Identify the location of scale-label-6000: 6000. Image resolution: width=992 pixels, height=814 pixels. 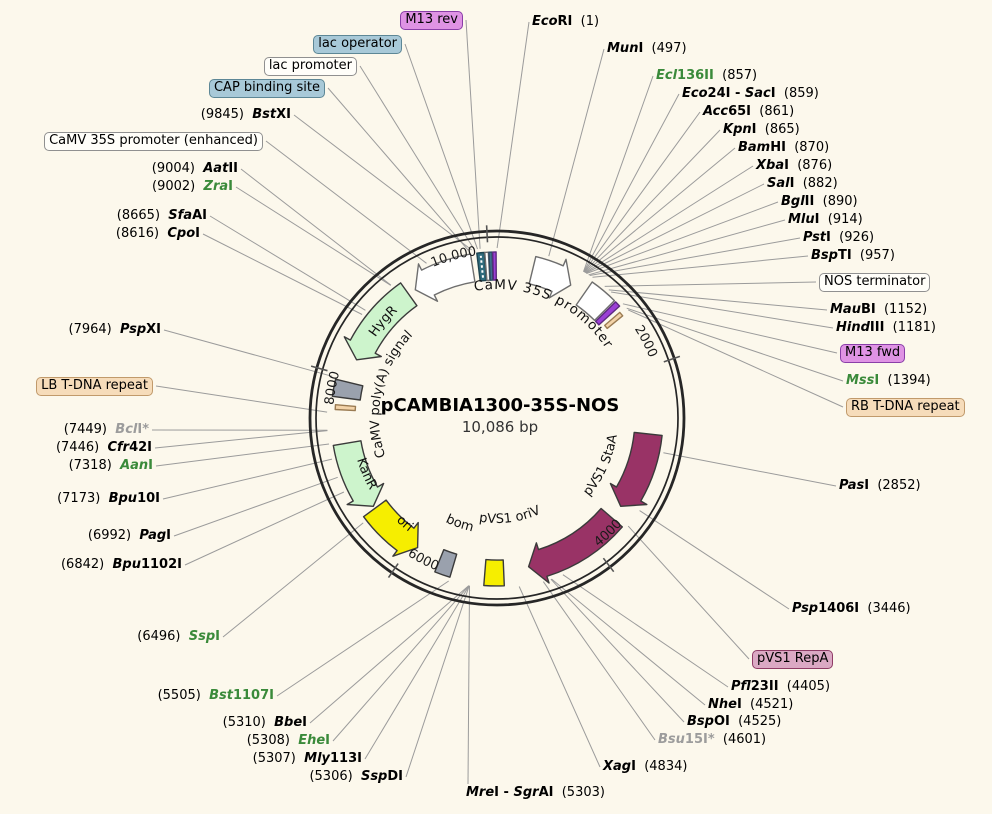
(423, 560).